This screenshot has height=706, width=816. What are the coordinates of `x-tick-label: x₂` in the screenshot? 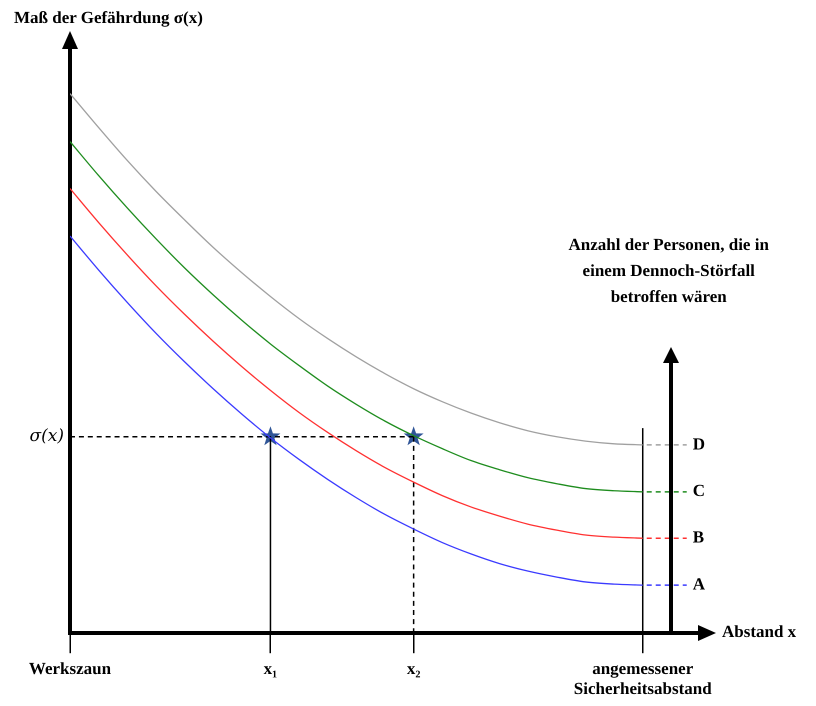 It's located at (413, 668).